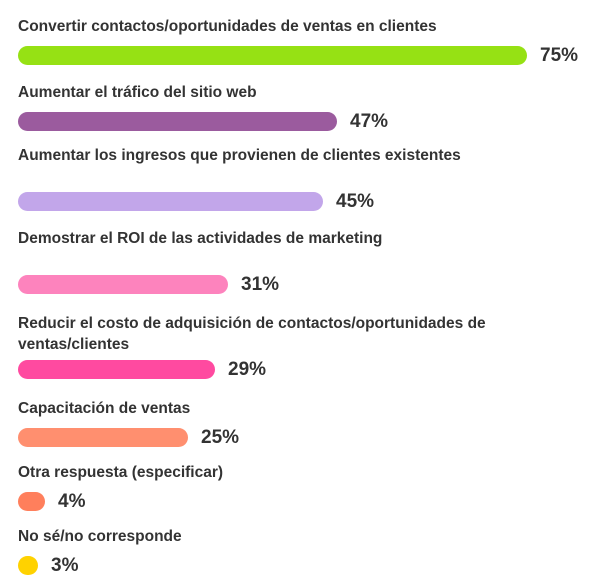 This screenshot has height=584, width=600. What do you see at coordinates (247, 369) in the screenshot?
I see `value-label: 29%` at bounding box center [247, 369].